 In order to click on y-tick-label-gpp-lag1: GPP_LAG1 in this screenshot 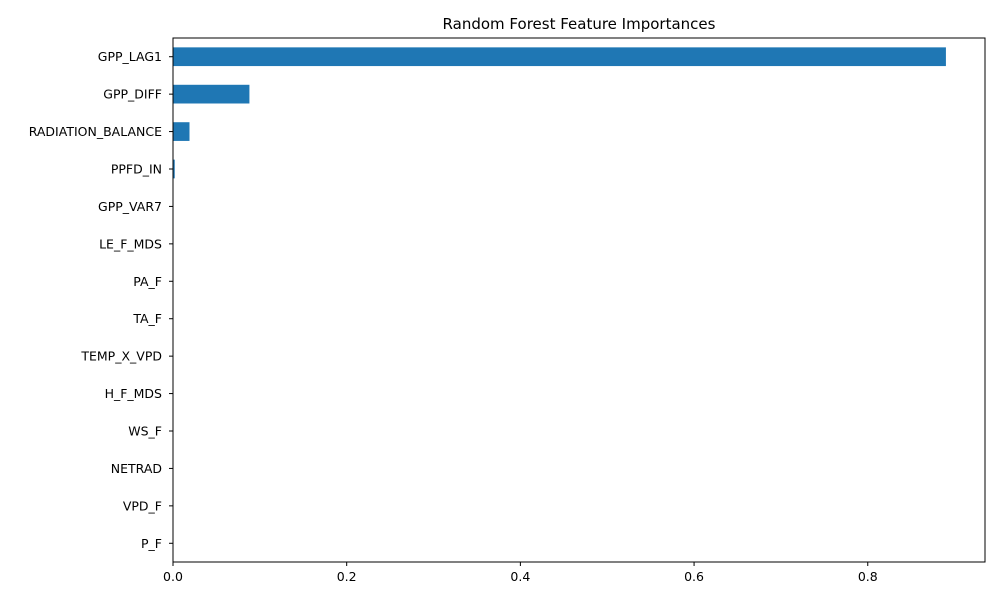, I will do `click(130, 56)`.